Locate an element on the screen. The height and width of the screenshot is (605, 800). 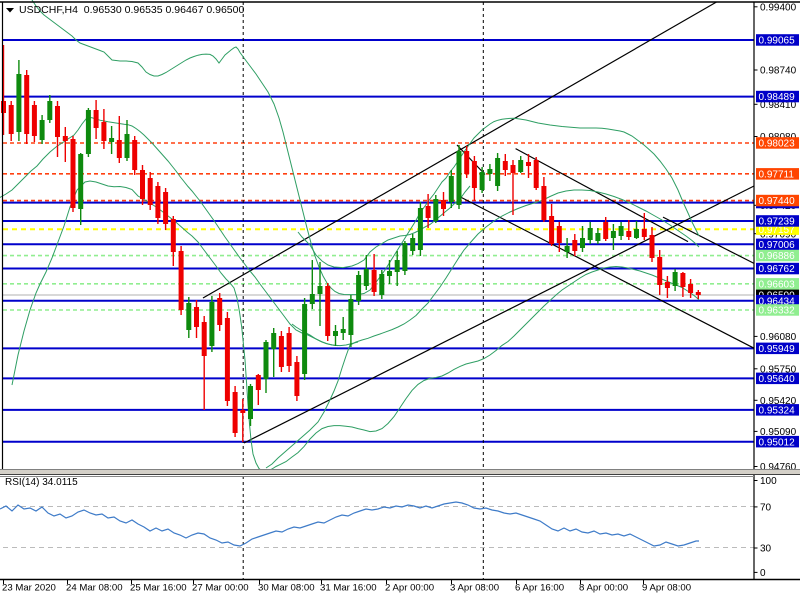
svg-text: 0.97239 is located at coordinates (777, 222).